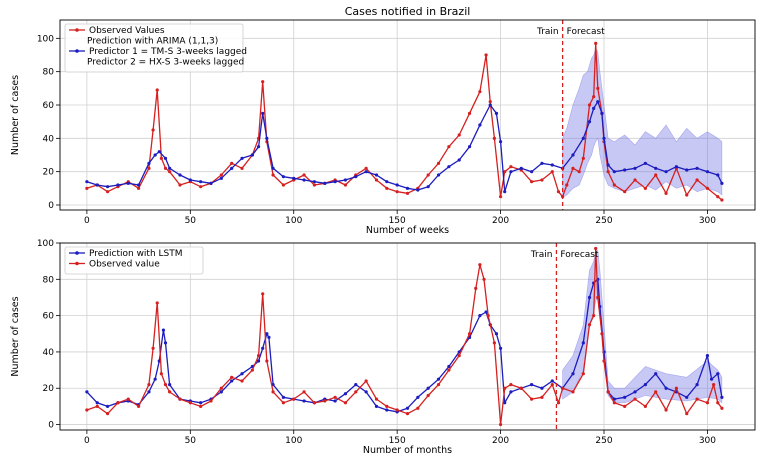 Image resolution: width=764 pixels, height=465 pixels. I want to click on chart2-ytick-label: 40, so click(49, 353).